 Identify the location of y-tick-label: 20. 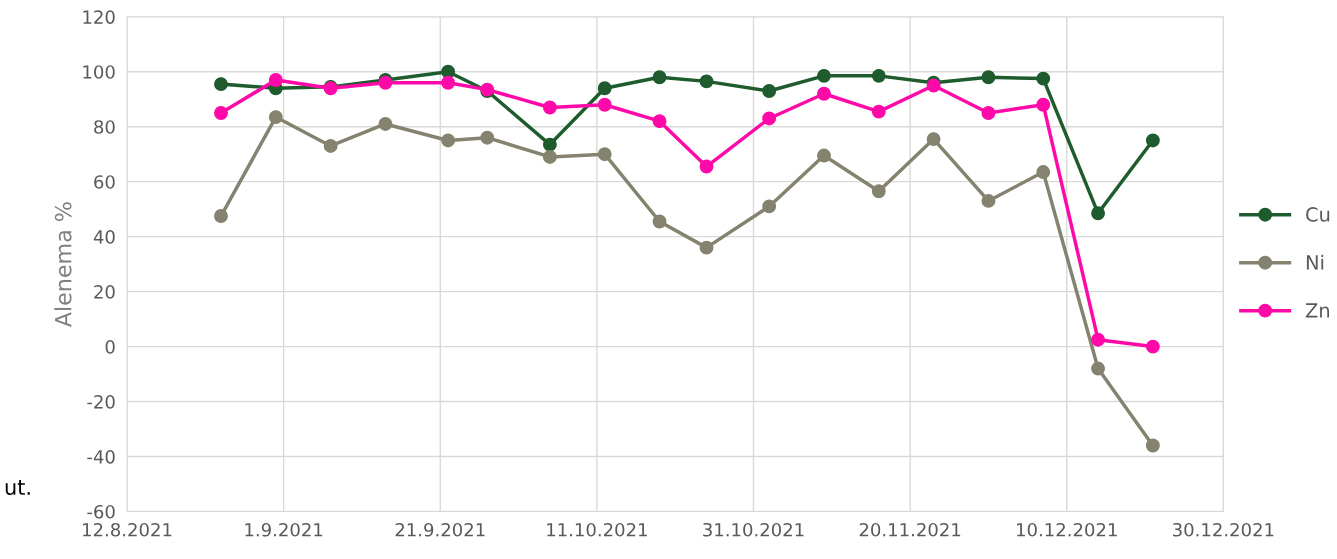
(104, 292).